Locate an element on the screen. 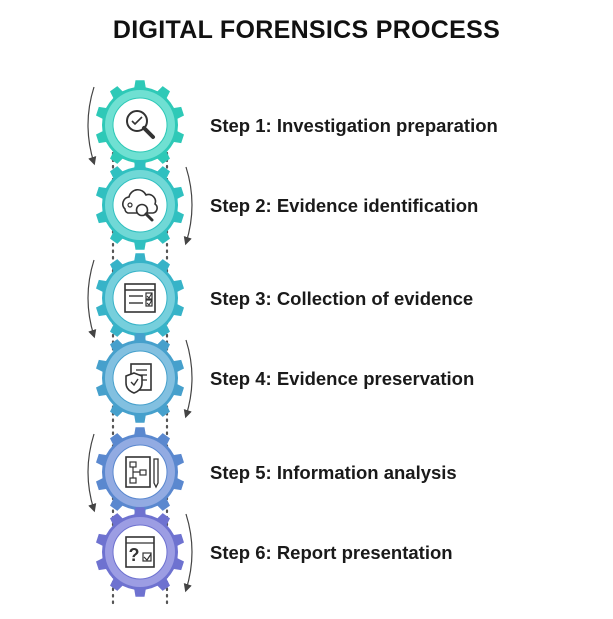 The height and width of the screenshot is (619, 613). step-label-6: Step 6: Report presentation is located at coordinates (331, 552).